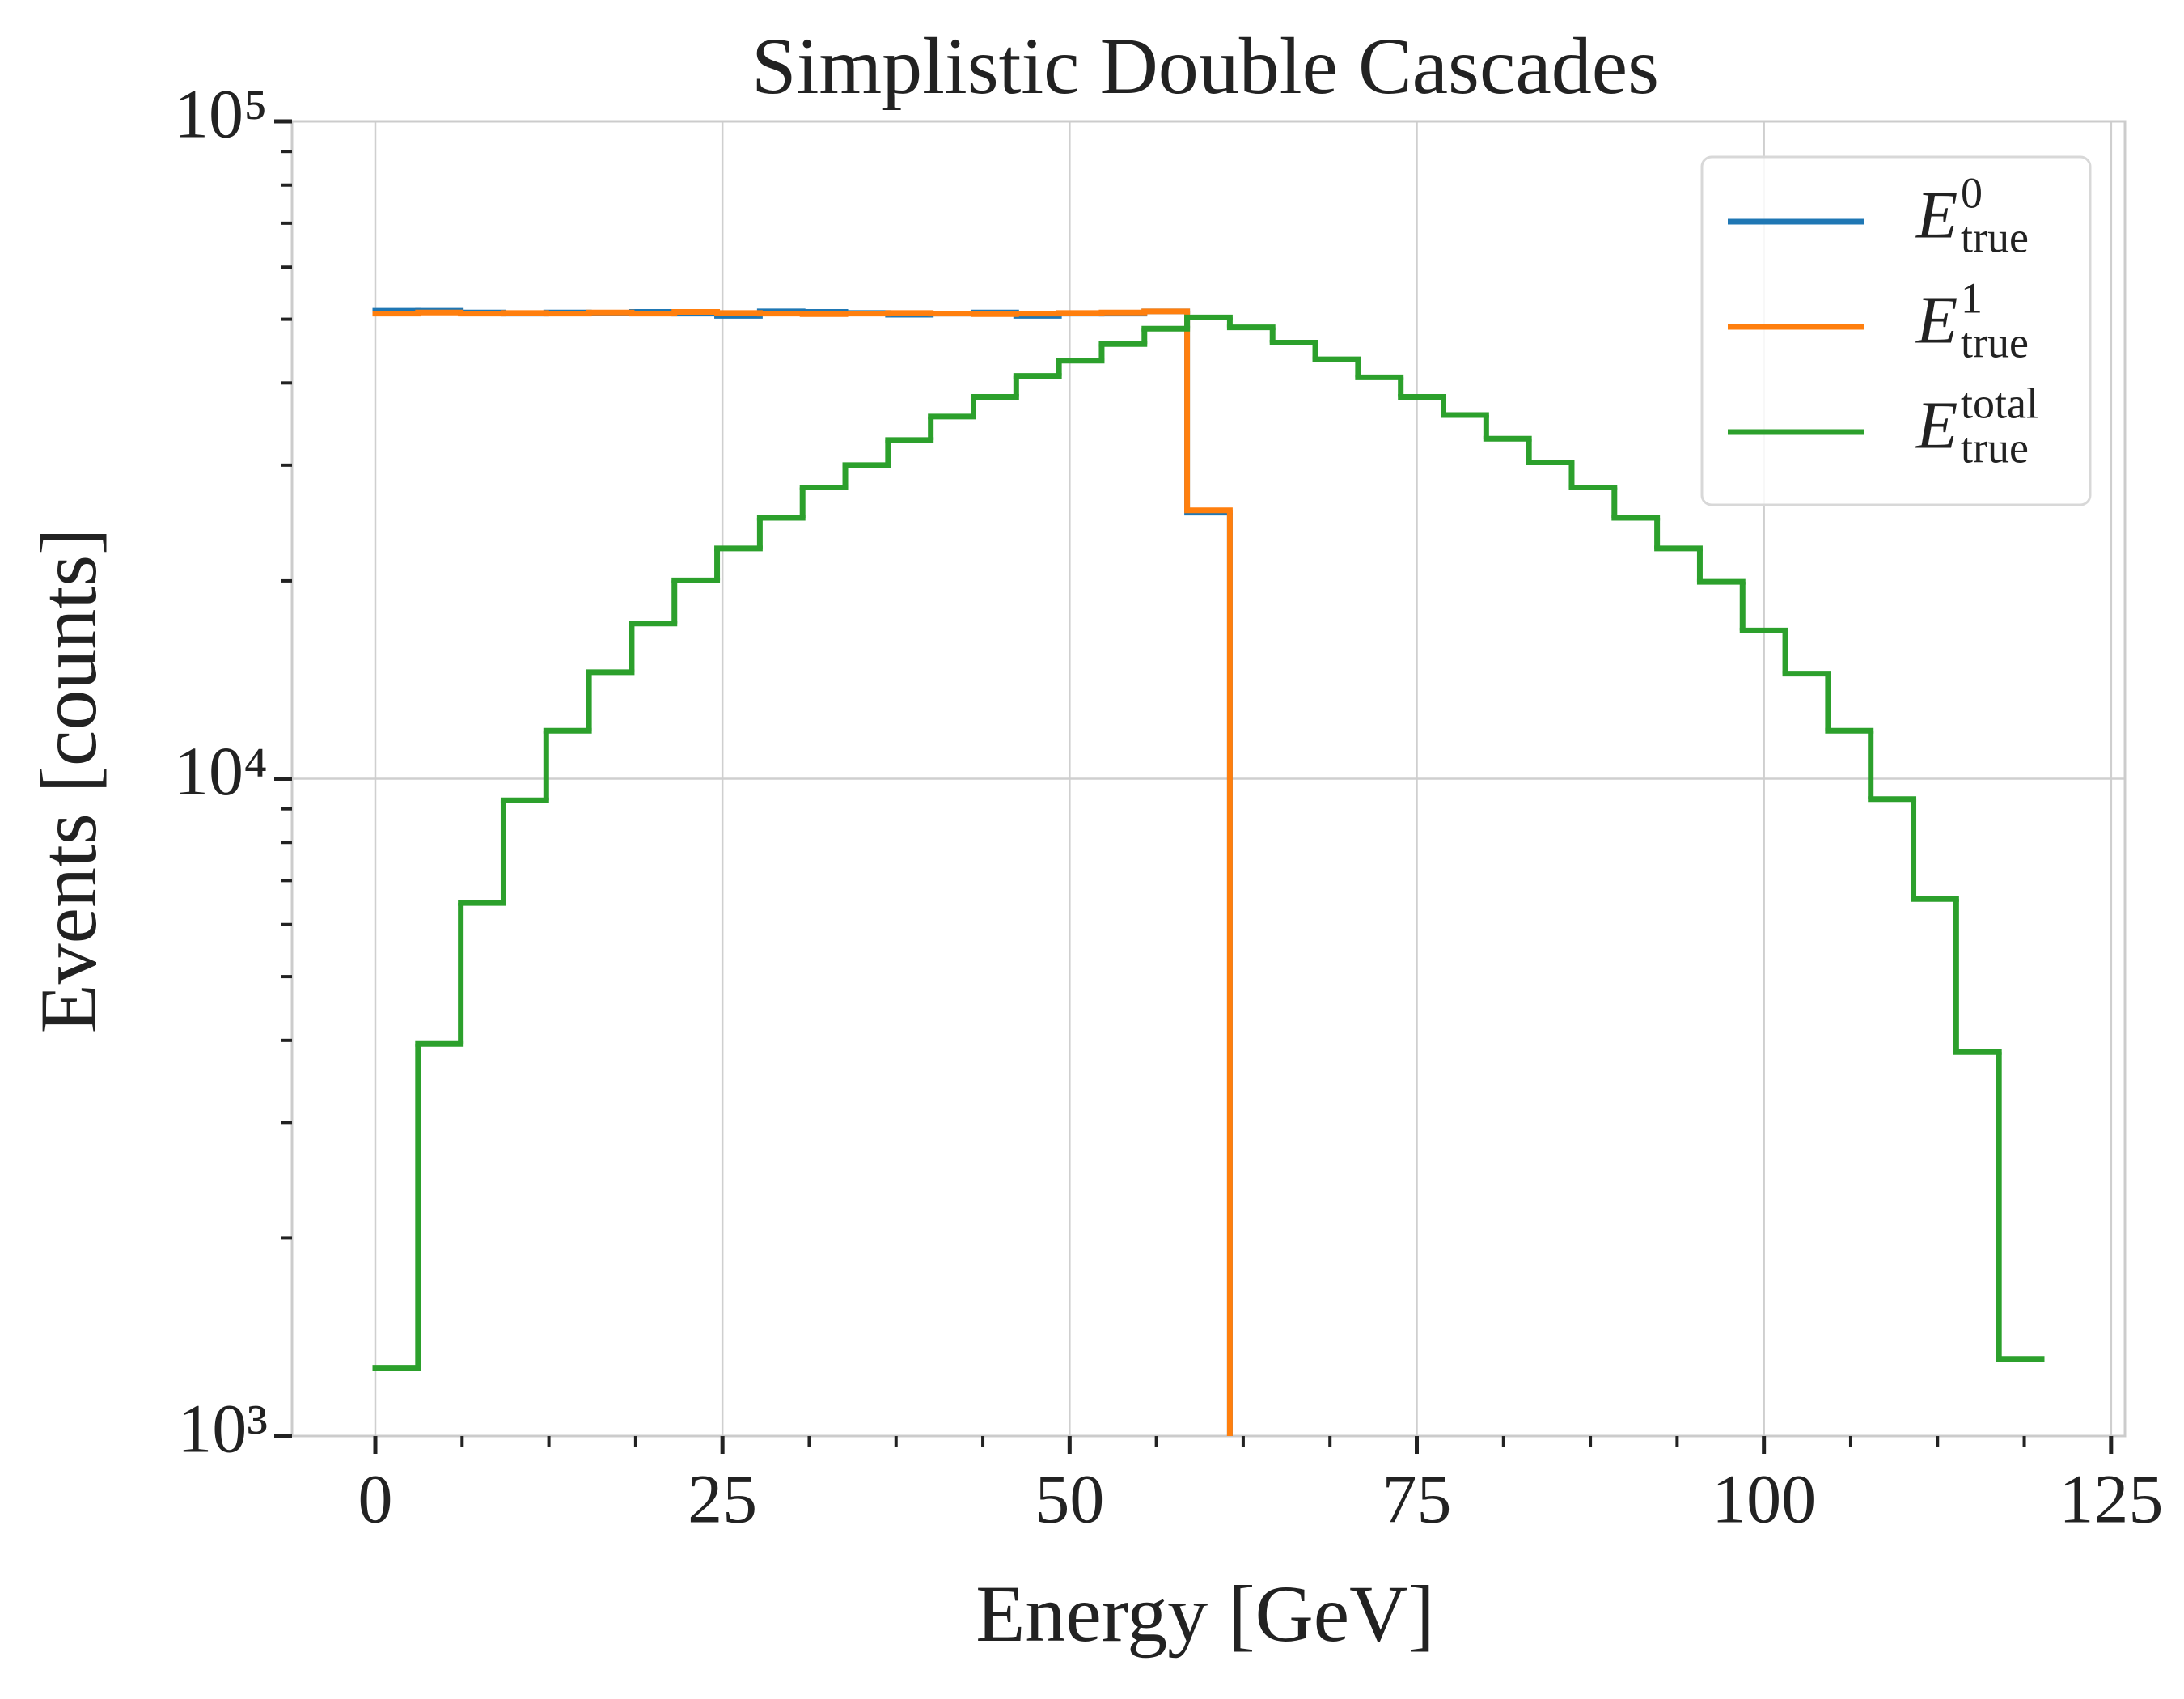 The image size is (2184, 1699). What do you see at coordinates (1999, 403) in the screenshot?
I see `legend-label-sup: total` at bounding box center [1999, 403].